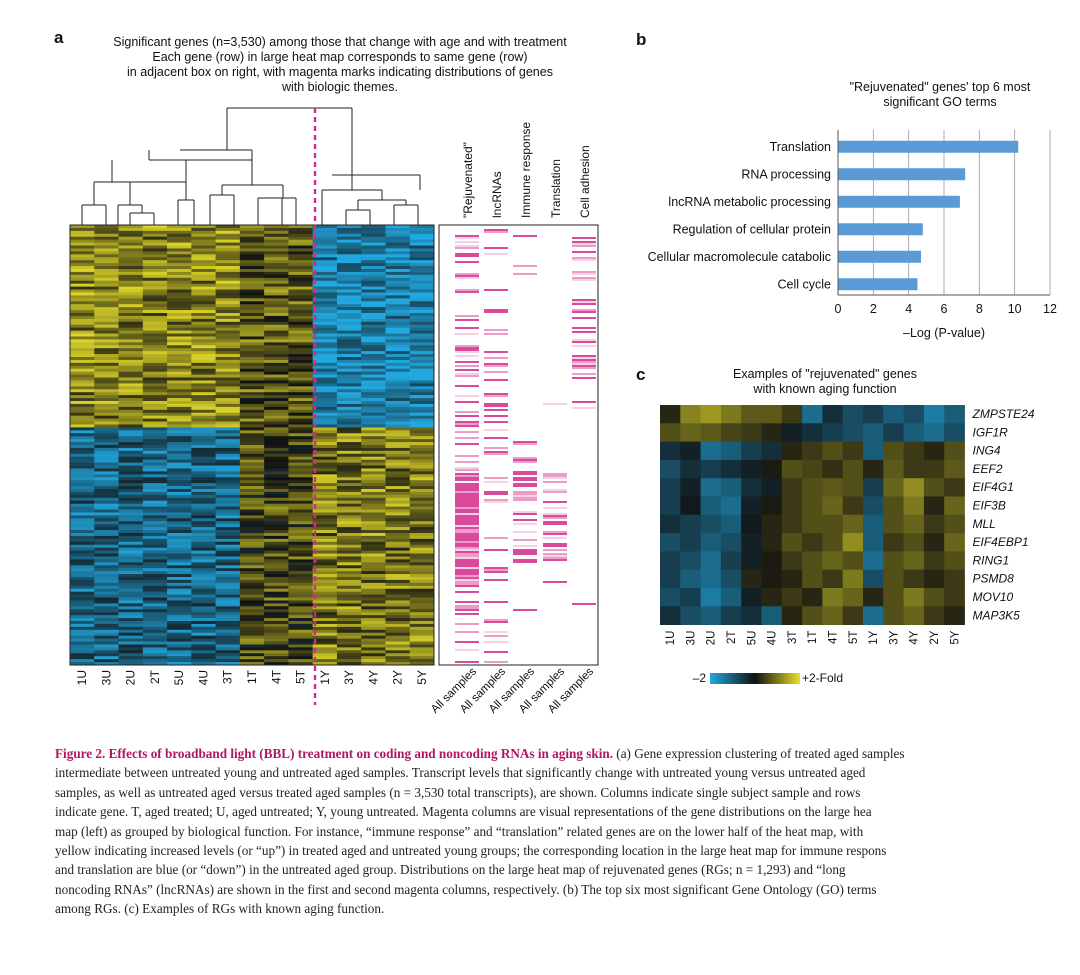 The width and height of the screenshot is (1080, 975). I want to click on legend-low-label: –2, so click(700, 678).